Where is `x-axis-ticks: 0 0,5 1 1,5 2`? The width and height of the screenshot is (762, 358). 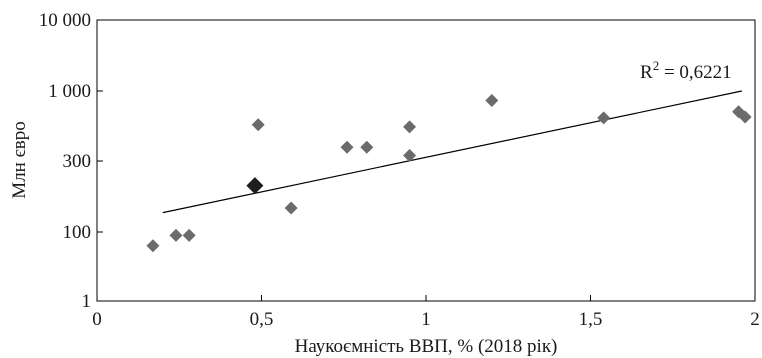
x-axis-ticks: 0 0,5 1 1,5 2 is located at coordinates (426, 312).